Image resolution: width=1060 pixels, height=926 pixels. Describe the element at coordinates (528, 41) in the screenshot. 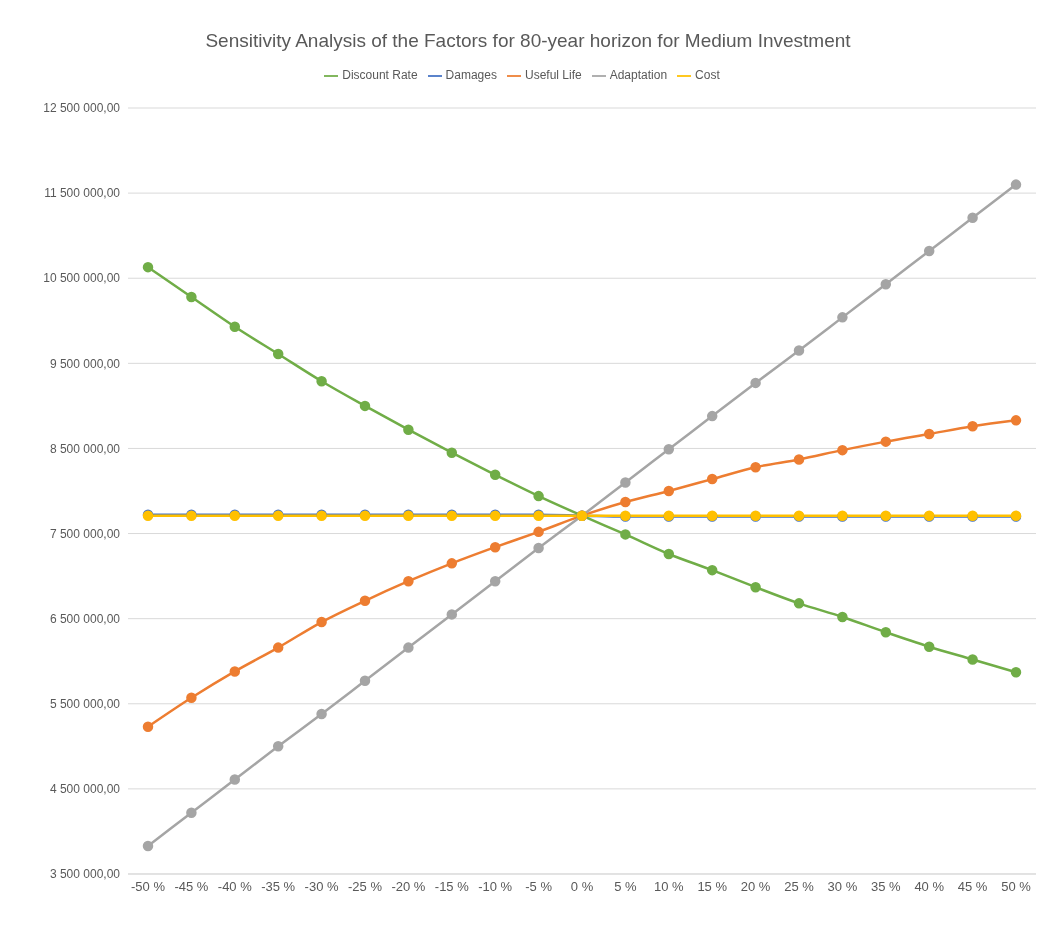

I see `chart-title: Sensitivity Analysis of the Factors for 80-year horizon for Medium Investment` at that location.